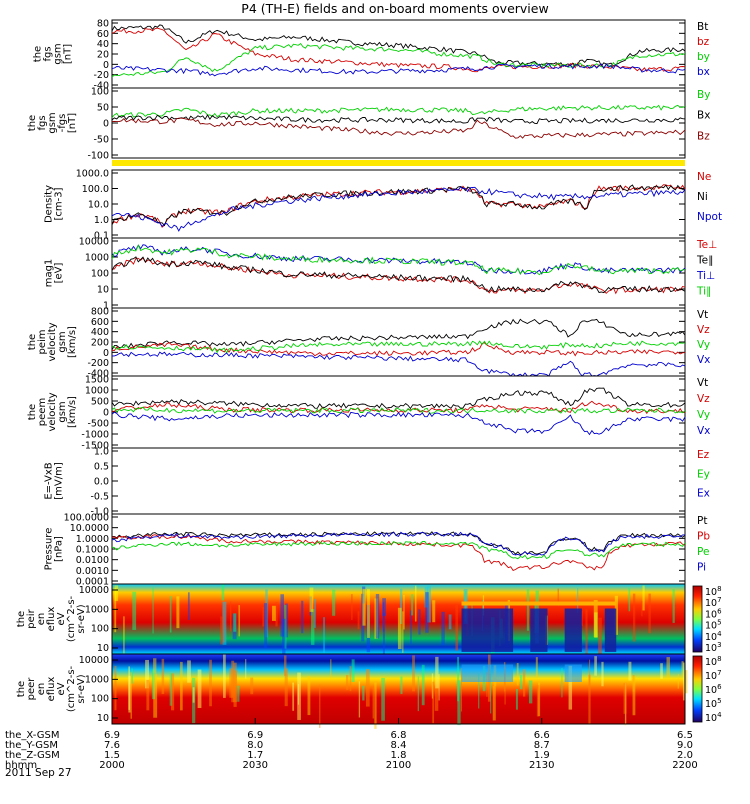 This screenshot has width=750, height=804. Describe the element at coordinates (59, 273) in the screenshot. I see `y-axis-label: [eV]` at that location.